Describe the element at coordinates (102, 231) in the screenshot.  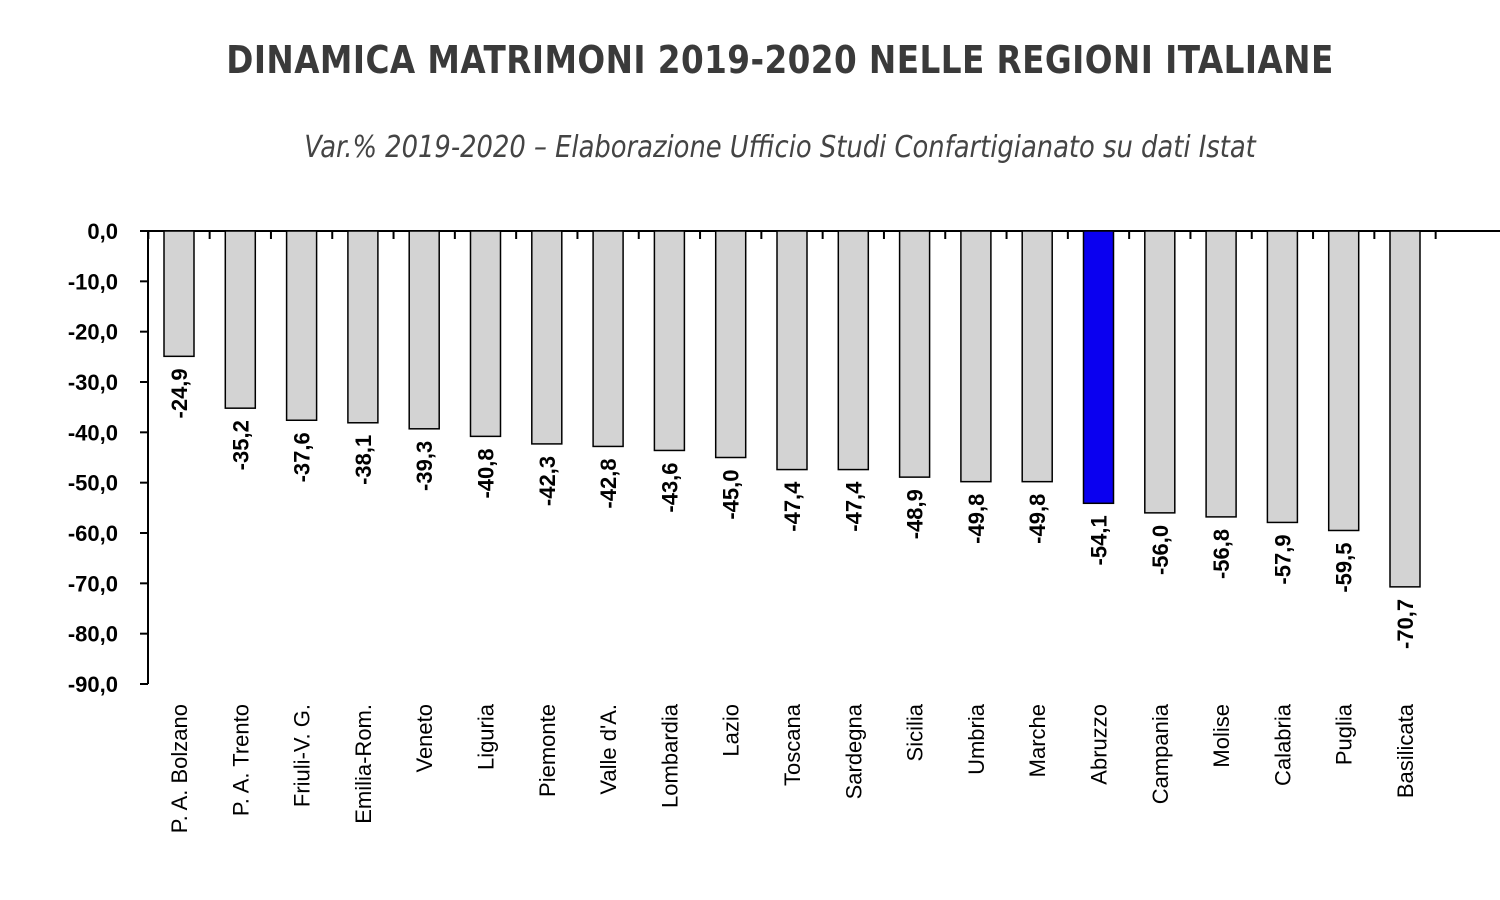
I see `y-tick-label: 0,0` at that location.